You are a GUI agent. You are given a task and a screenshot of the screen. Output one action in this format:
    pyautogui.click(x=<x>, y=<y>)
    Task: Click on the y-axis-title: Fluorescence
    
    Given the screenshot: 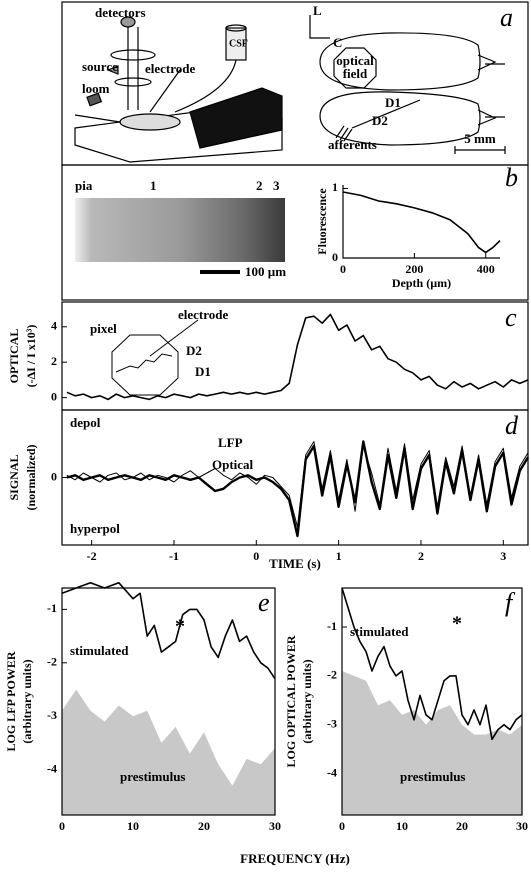 What is the action you would take?
    pyautogui.click(x=322, y=221)
    